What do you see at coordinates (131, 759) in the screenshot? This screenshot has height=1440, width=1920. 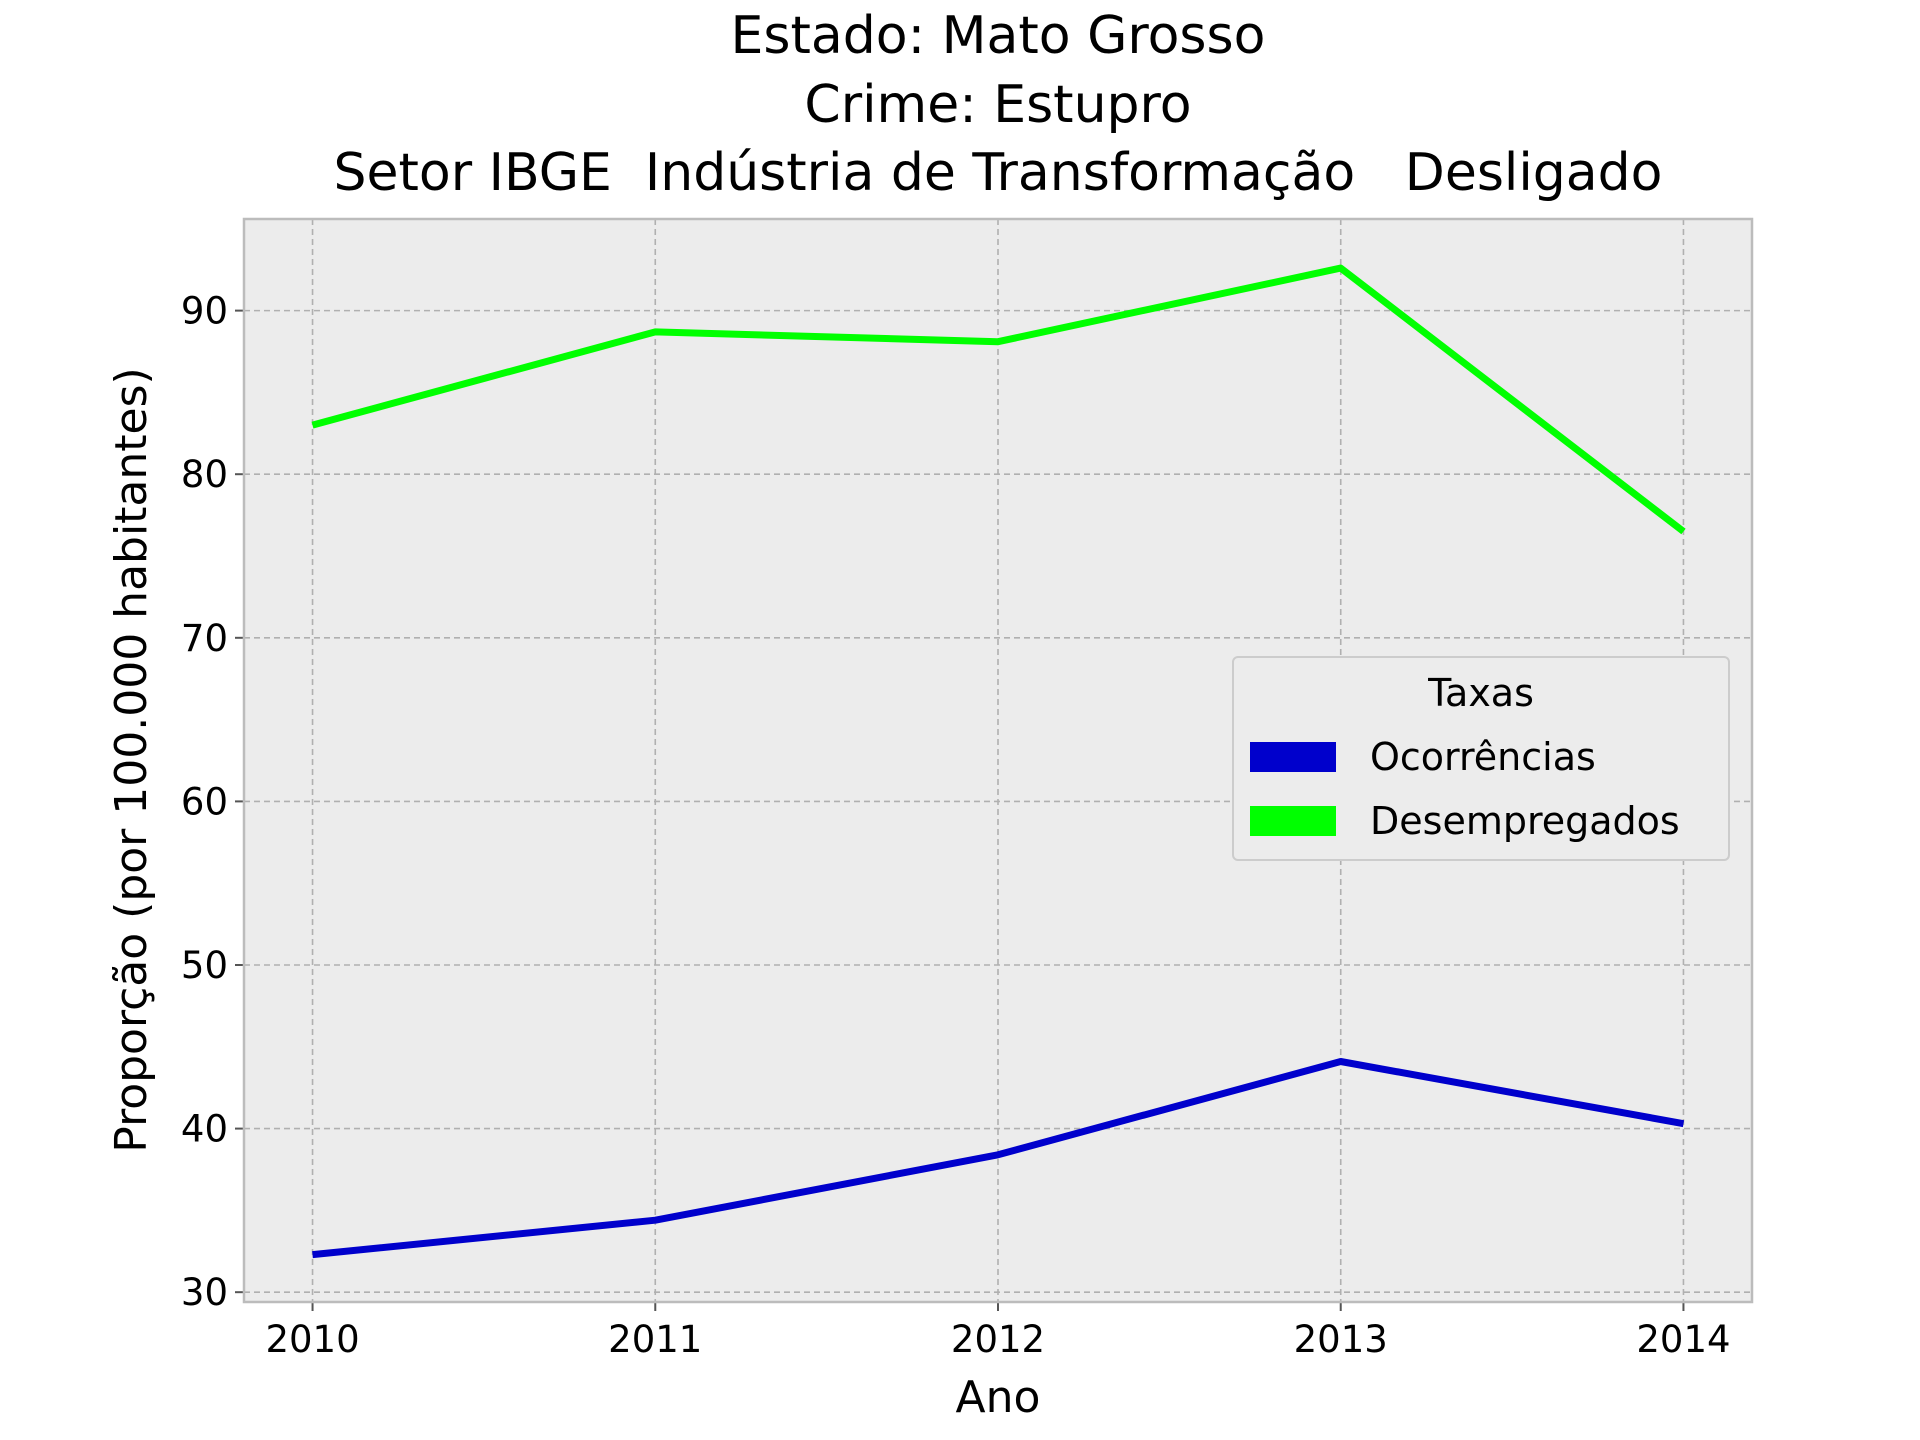 I see `y-axis-label: Proporção (por 100.000 habitantes)` at bounding box center [131, 759].